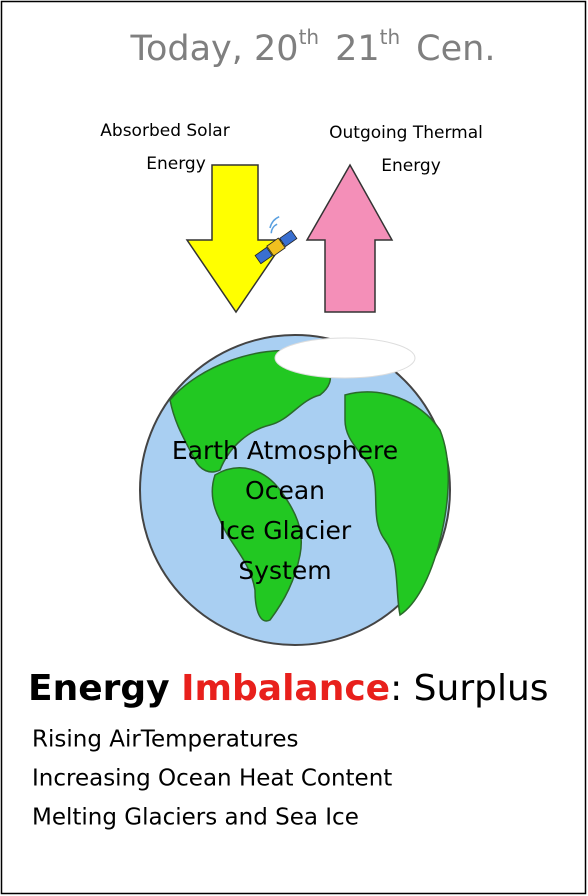 The image size is (588, 896). I want to click on outgoing-label: Energy, so click(411, 166).